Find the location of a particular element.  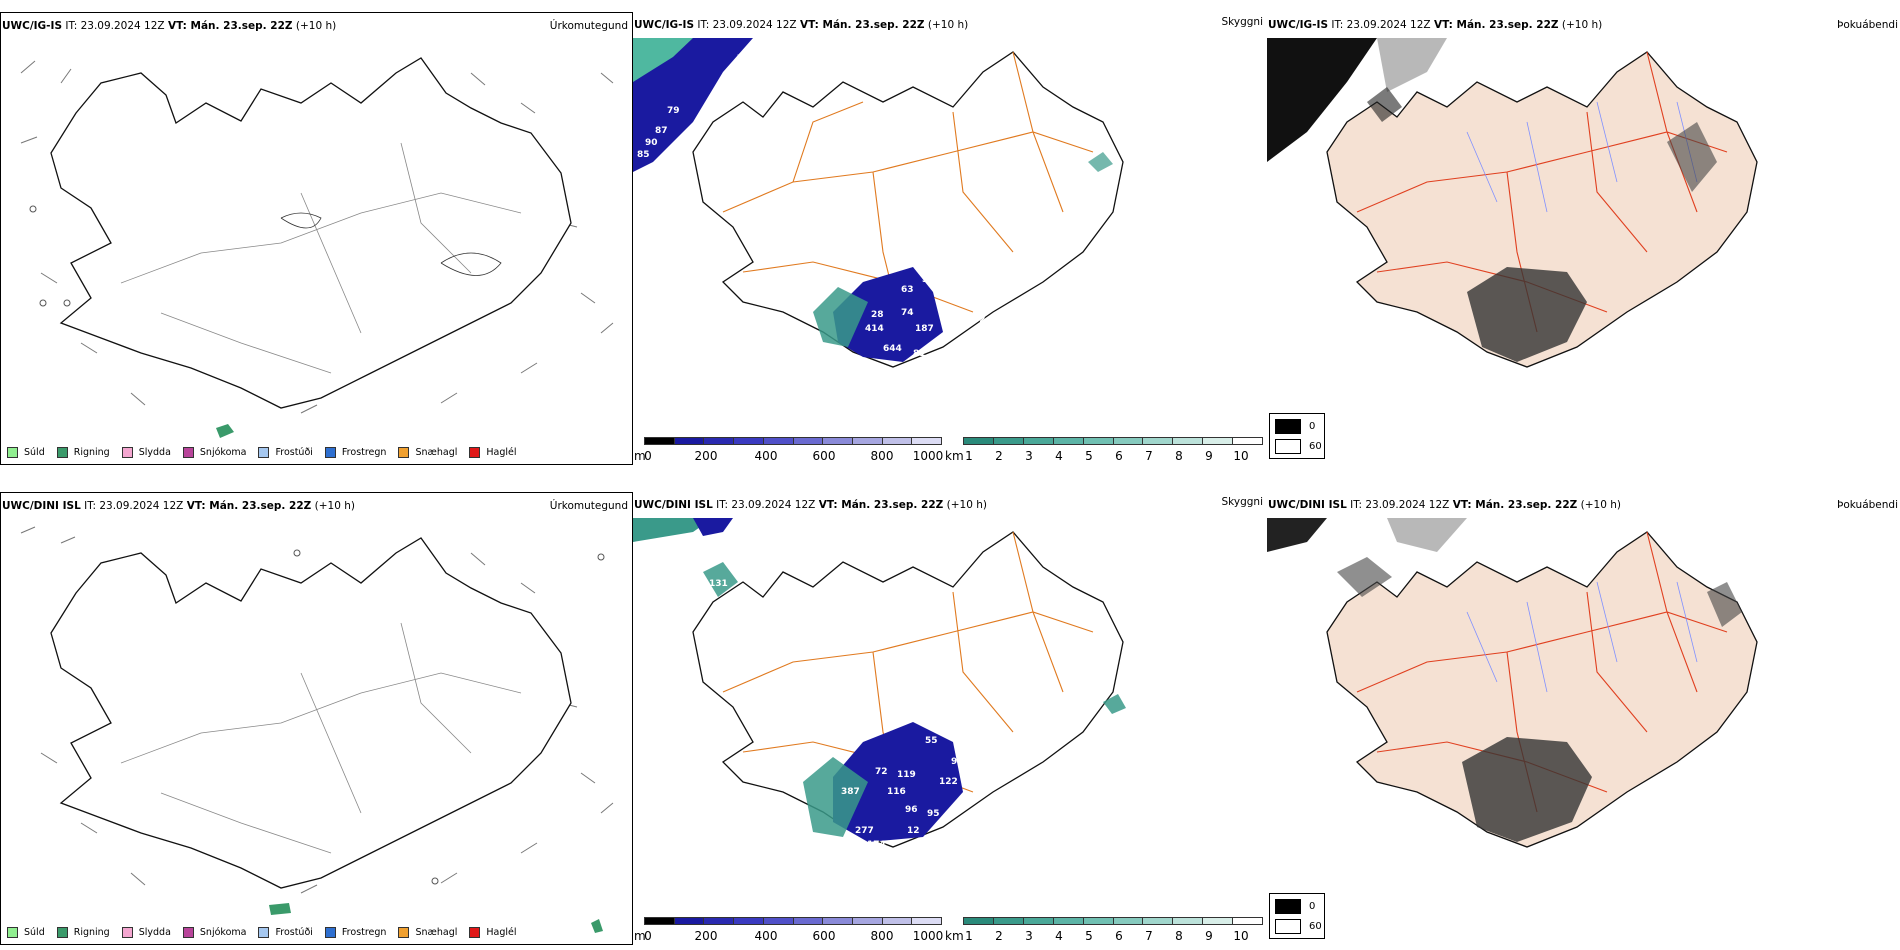

cloudbase-map is located at coordinates (878, 203).